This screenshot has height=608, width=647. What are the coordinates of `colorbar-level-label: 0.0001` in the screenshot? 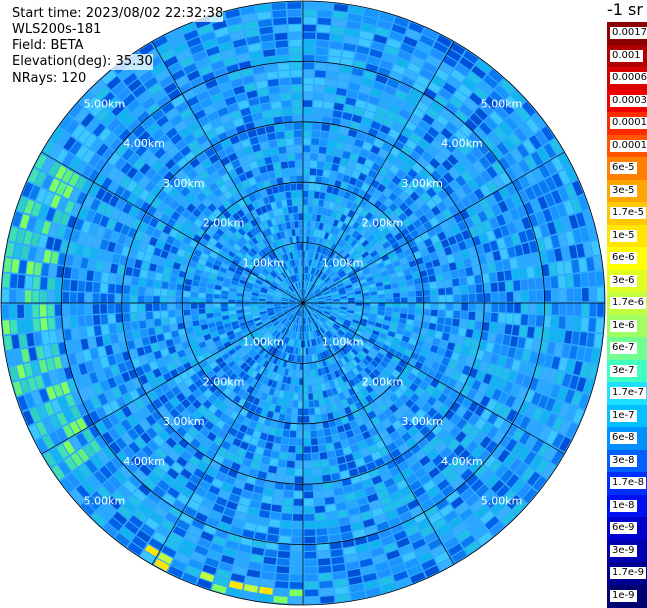 It's located at (628, 146).